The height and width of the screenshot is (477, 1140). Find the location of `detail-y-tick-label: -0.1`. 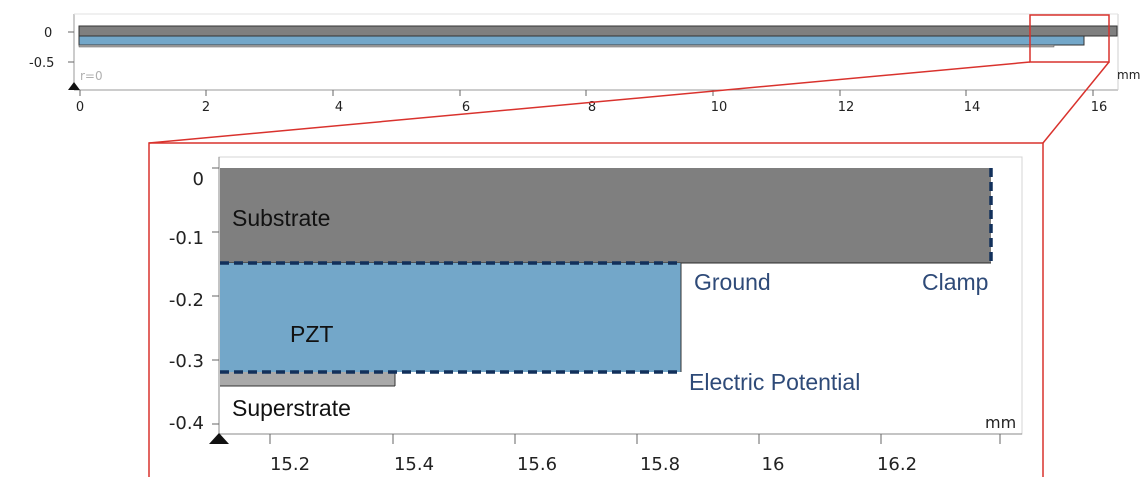

detail-y-tick-label: -0.1 is located at coordinates (186, 238).